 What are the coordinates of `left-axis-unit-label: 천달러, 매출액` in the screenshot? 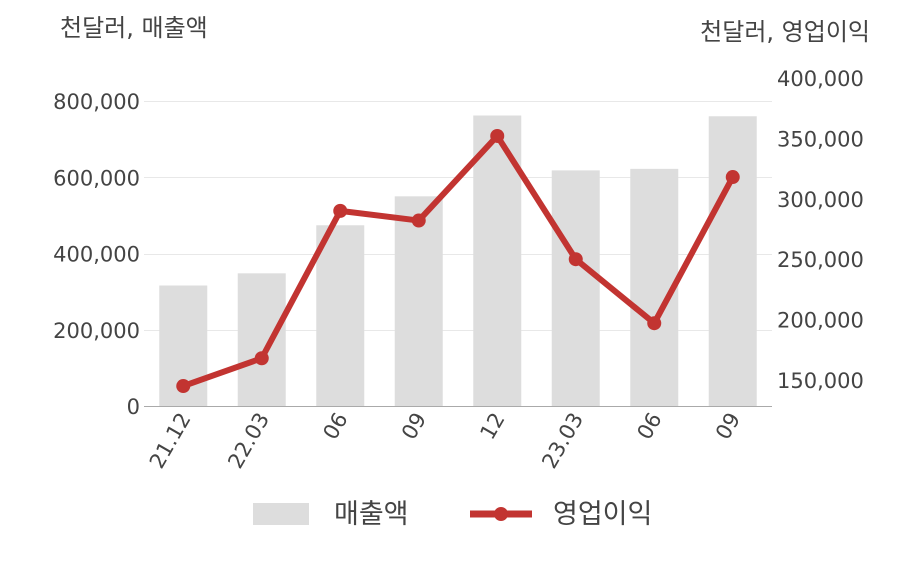 It's located at (134, 28).